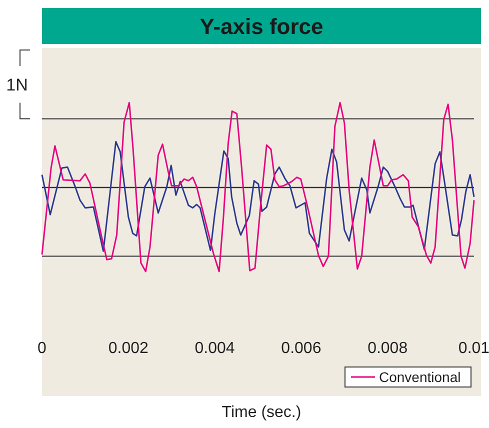  Describe the element at coordinates (388, 348) in the screenshot. I see `x-tick-label: 0.008` at that location.